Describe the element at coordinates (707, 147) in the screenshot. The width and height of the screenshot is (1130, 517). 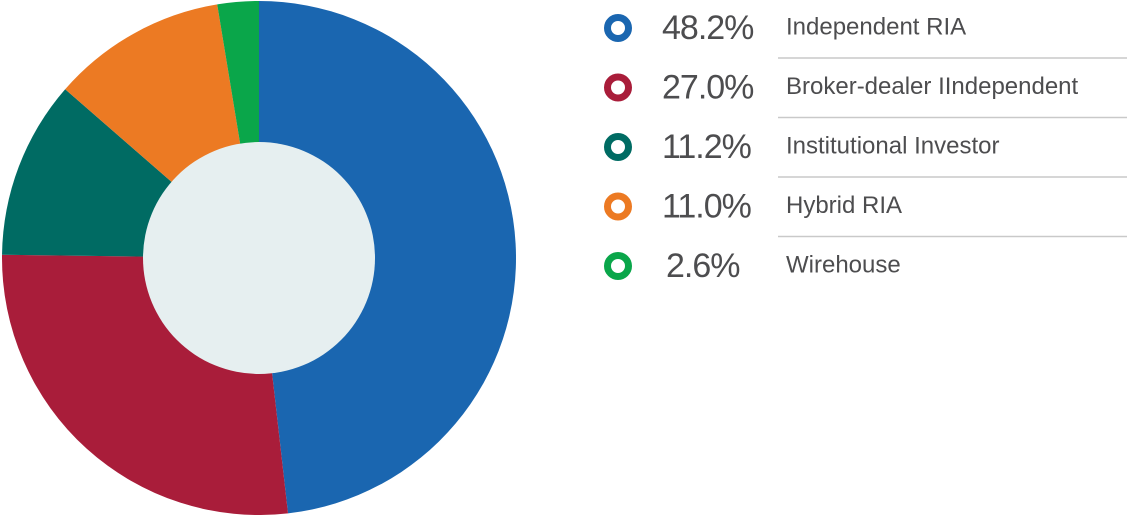
I see `value-label: 11.2%` at that location.